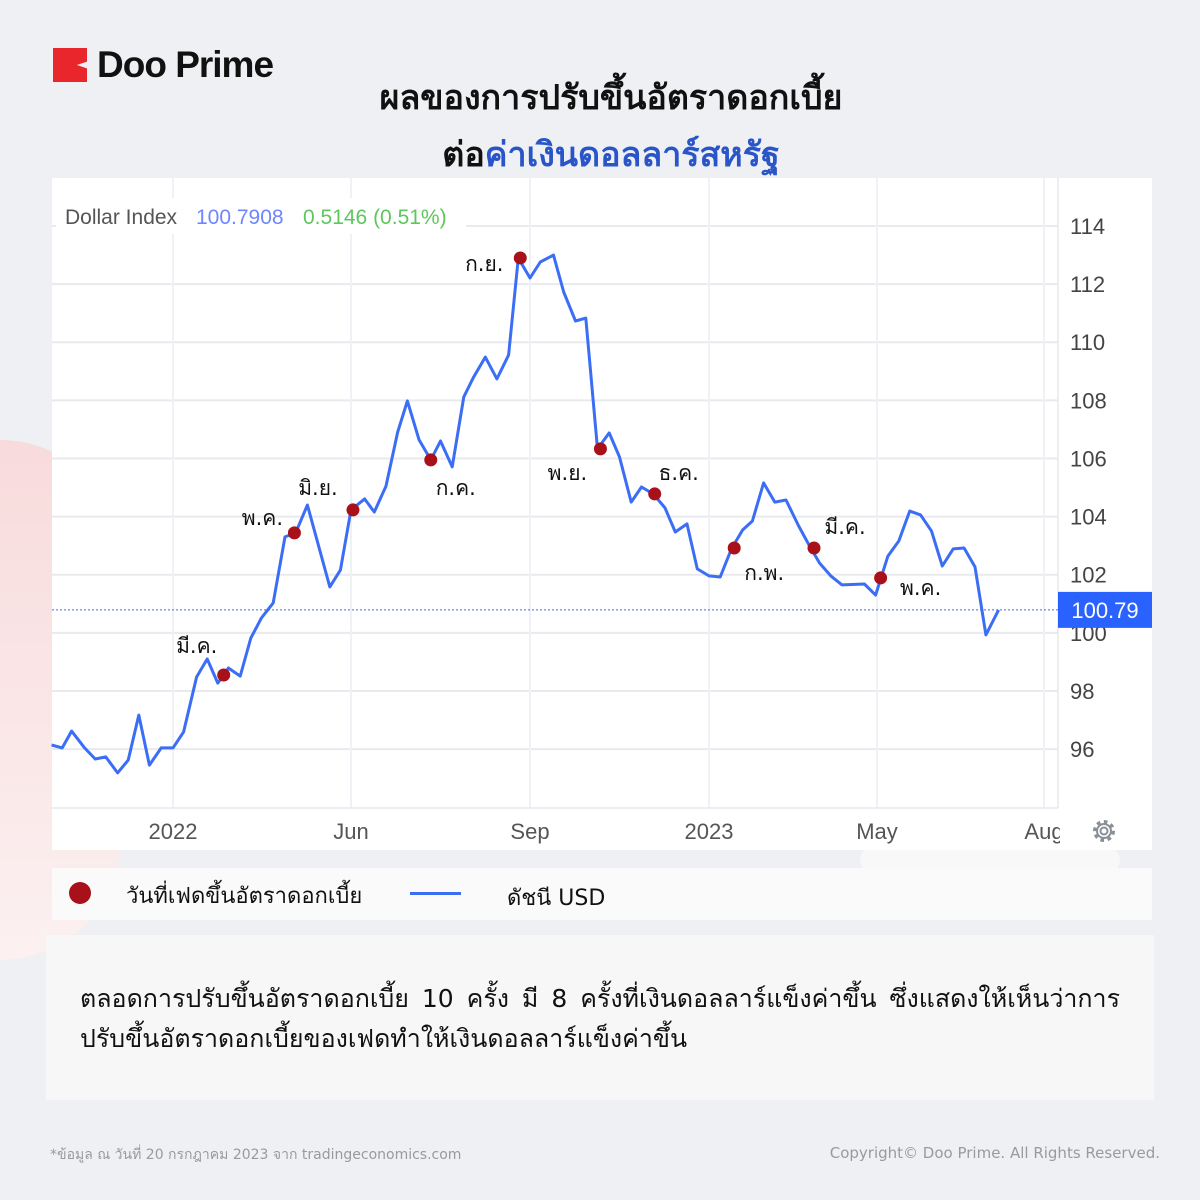 This screenshot has width=1200, height=1200. I want to click on title-highlight: ค่าเงินดอลลาร์สหรัฐ, so click(632, 155).